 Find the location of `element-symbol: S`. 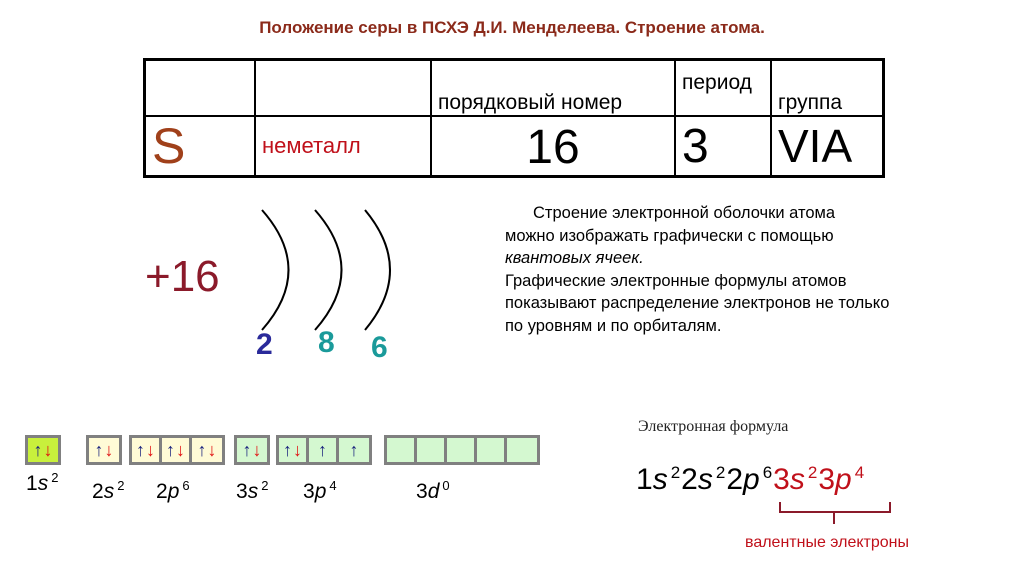

element-symbol: S is located at coordinates (199, 146).